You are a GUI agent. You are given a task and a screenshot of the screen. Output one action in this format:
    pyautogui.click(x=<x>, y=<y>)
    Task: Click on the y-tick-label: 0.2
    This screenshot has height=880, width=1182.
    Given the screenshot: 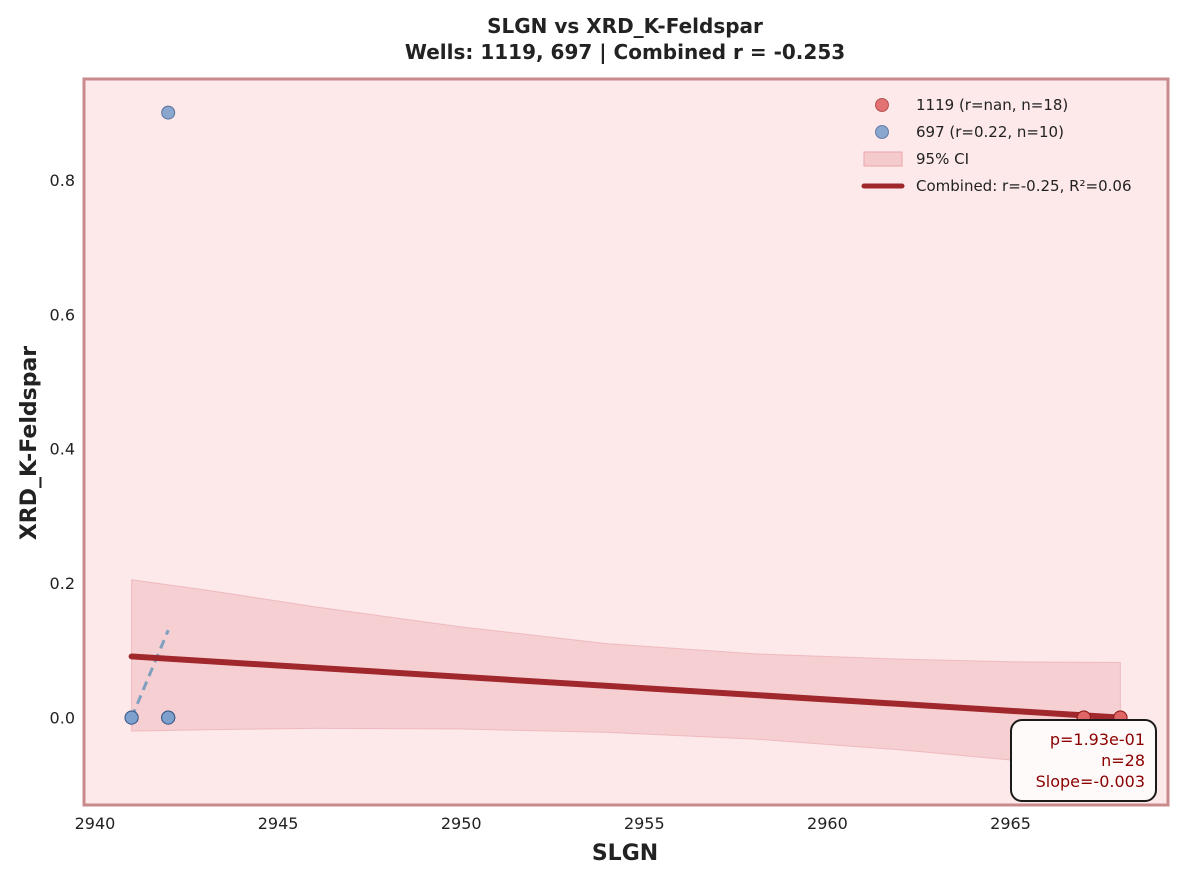 What is the action you would take?
    pyautogui.click(x=62, y=583)
    